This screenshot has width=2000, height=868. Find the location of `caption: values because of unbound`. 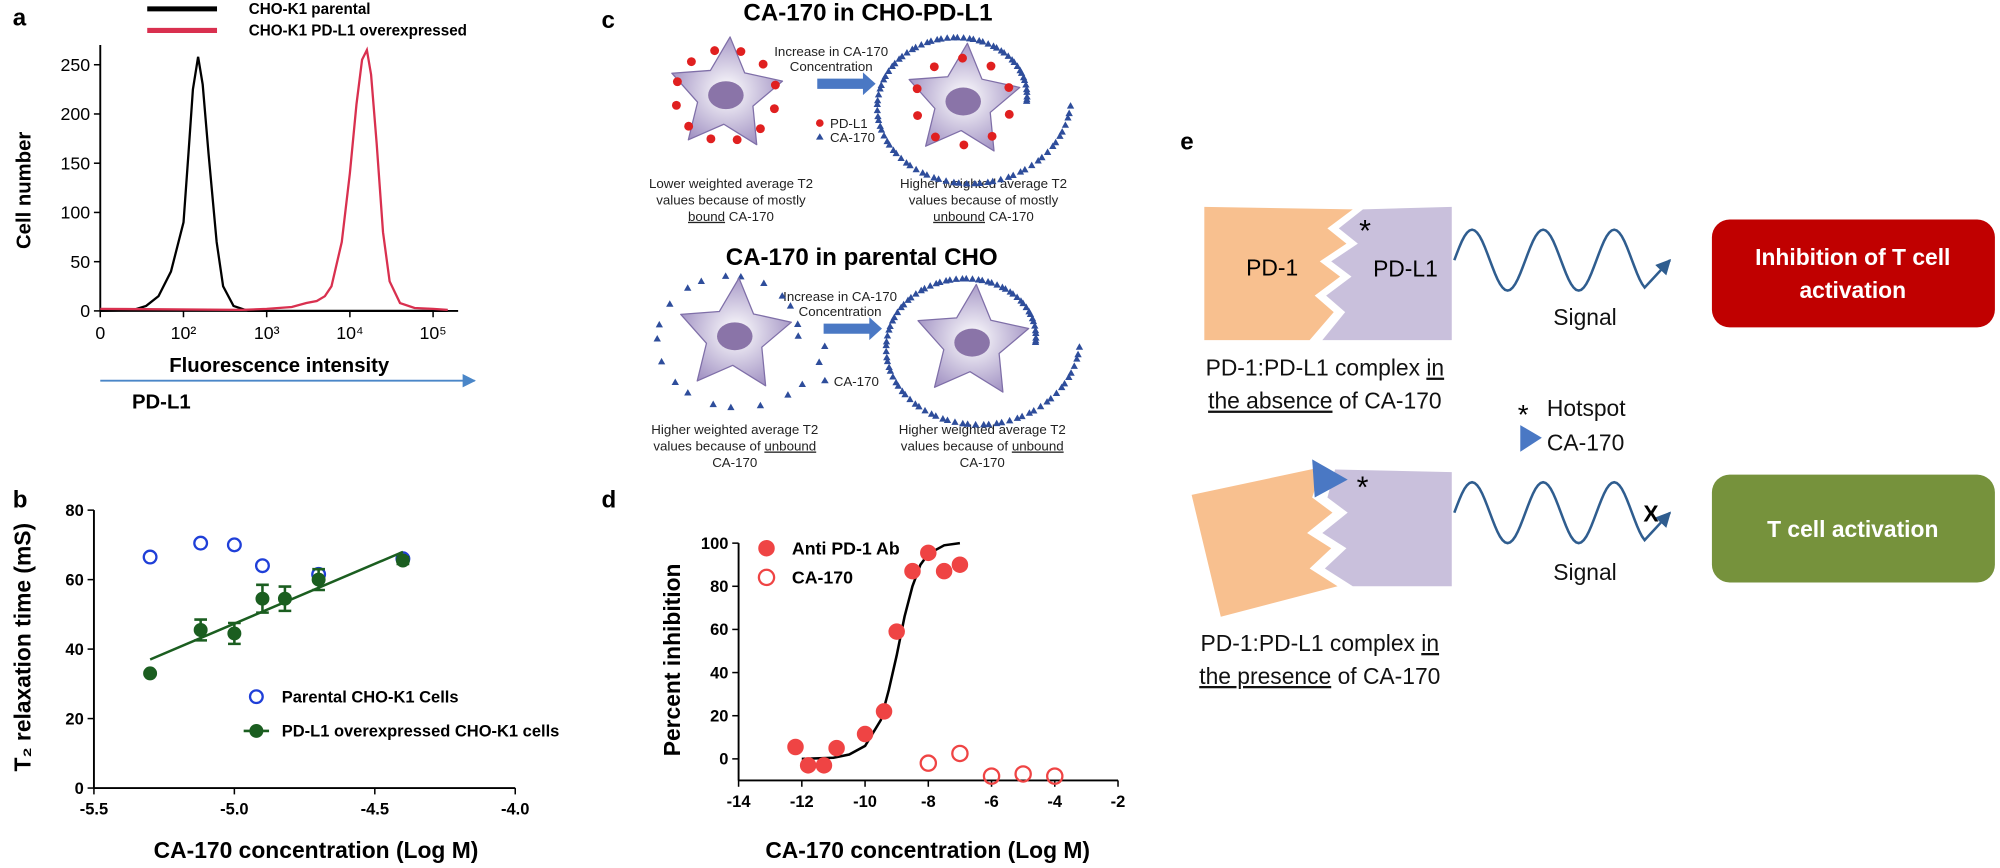

caption: values because of unbound is located at coordinates (734, 445).